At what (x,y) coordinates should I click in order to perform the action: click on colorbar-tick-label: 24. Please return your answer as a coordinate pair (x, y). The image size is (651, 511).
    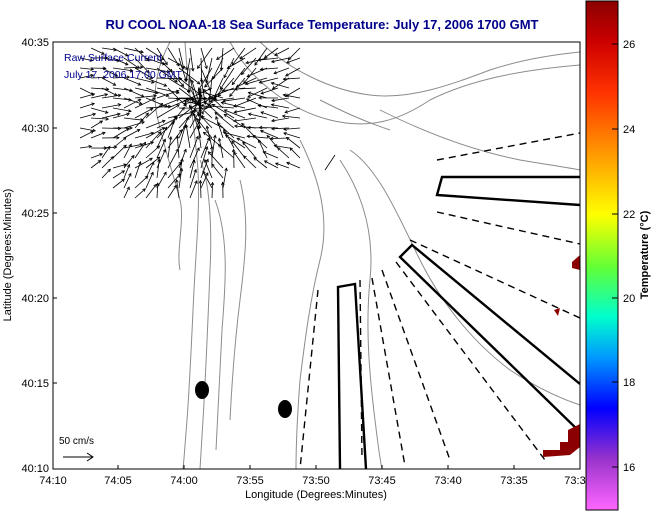
    Looking at the image, I should click on (629, 130).